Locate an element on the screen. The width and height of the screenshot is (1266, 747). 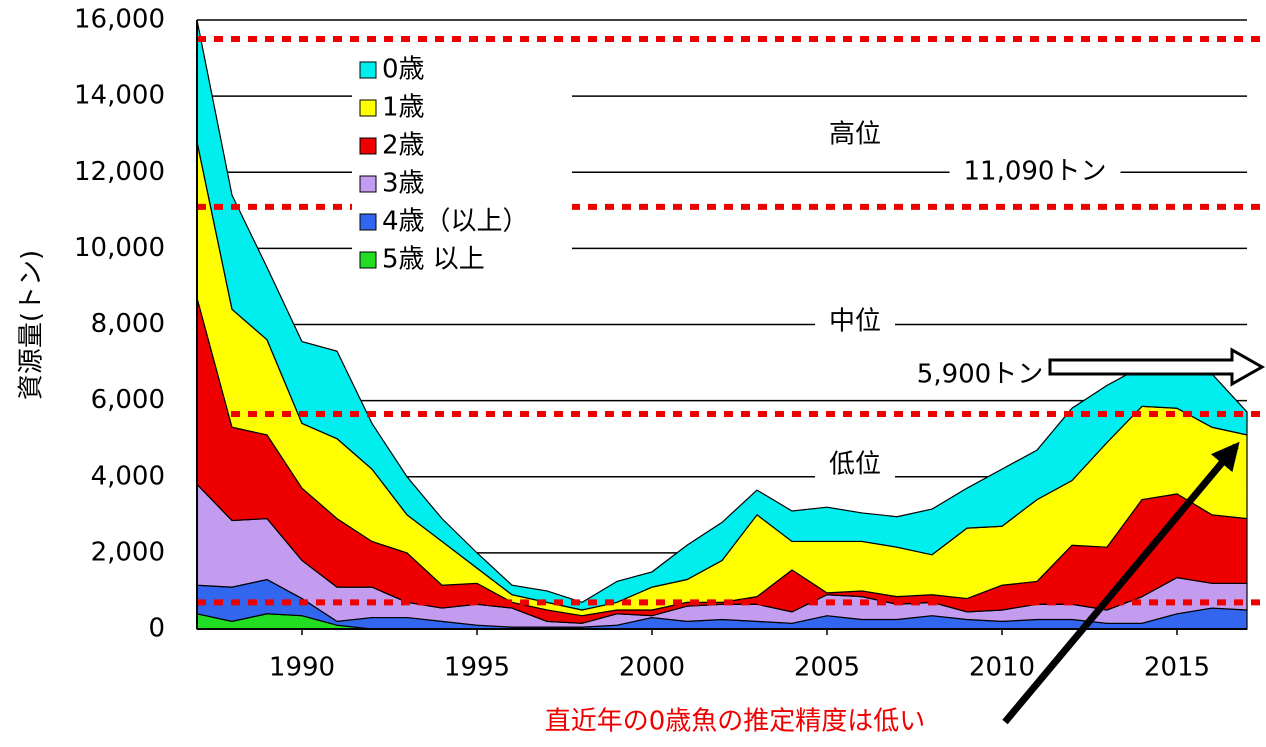
legend-label: 4歳（以上） is located at coordinates (455, 222).